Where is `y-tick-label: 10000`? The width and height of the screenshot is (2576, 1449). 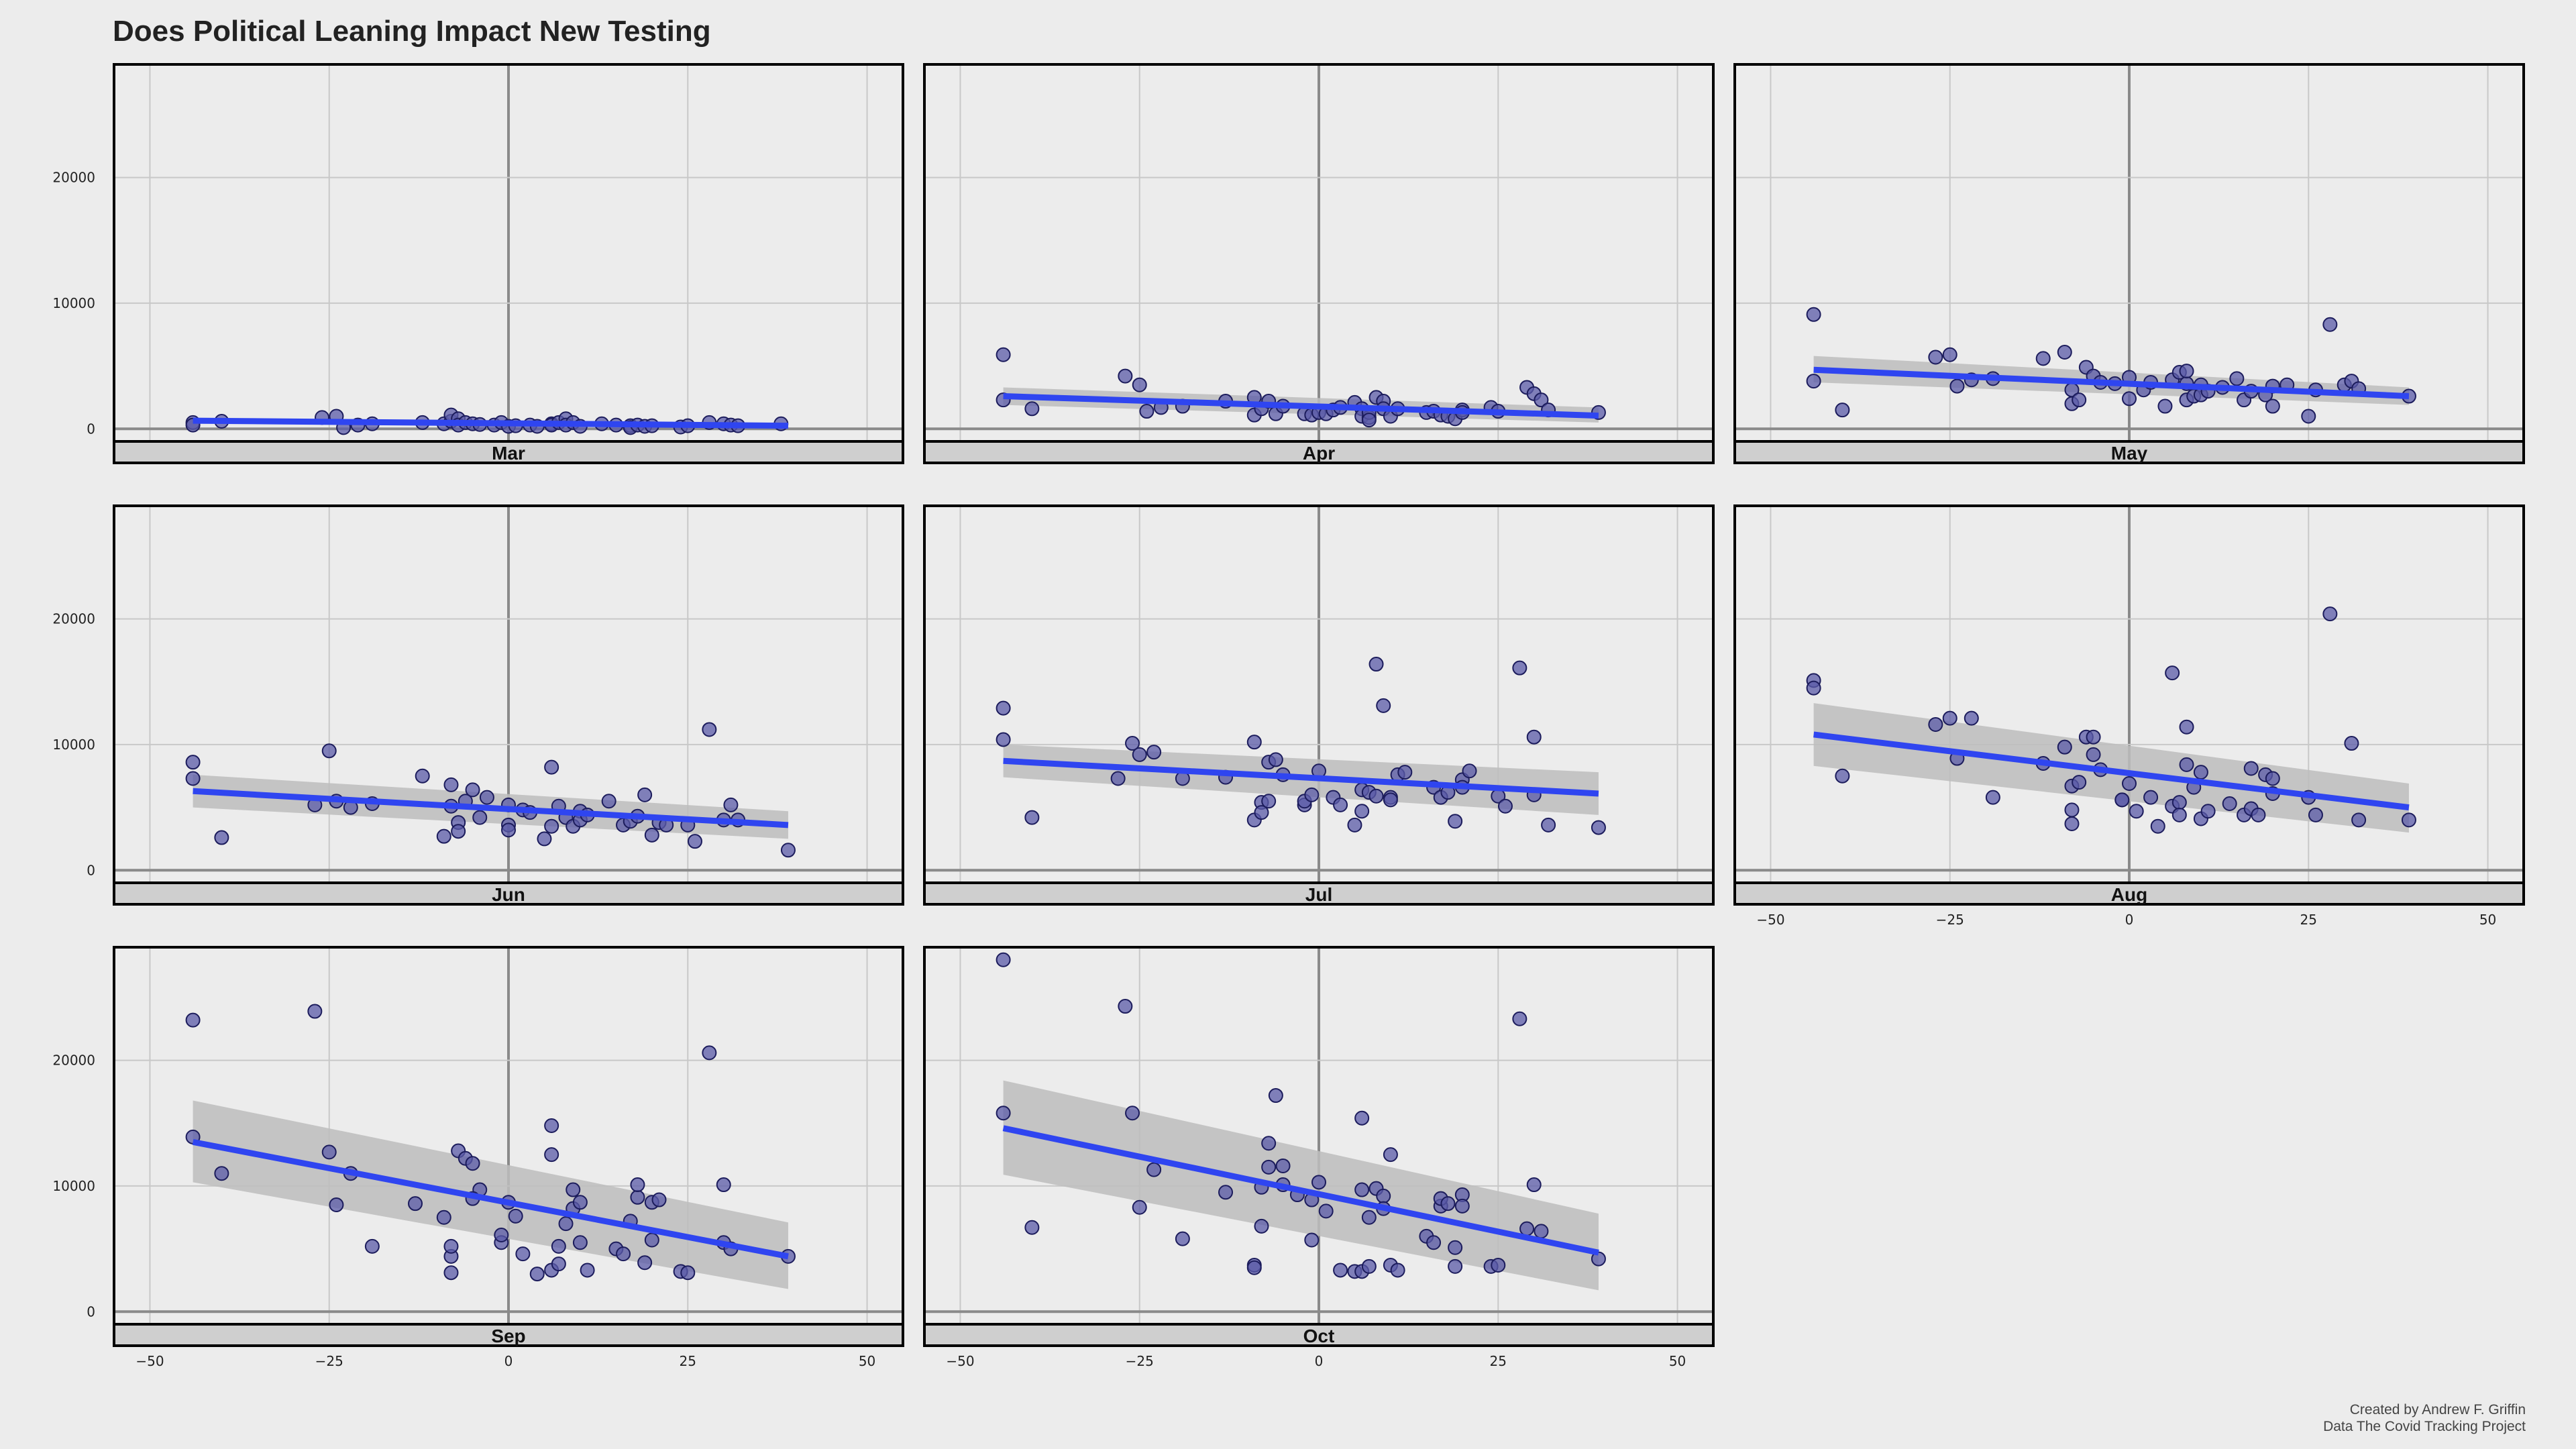
y-tick-label: 10000 is located at coordinates (73, 745).